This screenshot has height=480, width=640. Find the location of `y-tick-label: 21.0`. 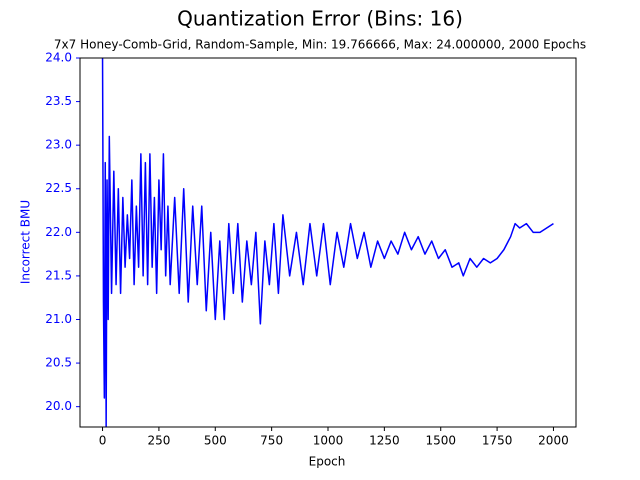

y-tick-label: 21.0 is located at coordinates (58, 319).